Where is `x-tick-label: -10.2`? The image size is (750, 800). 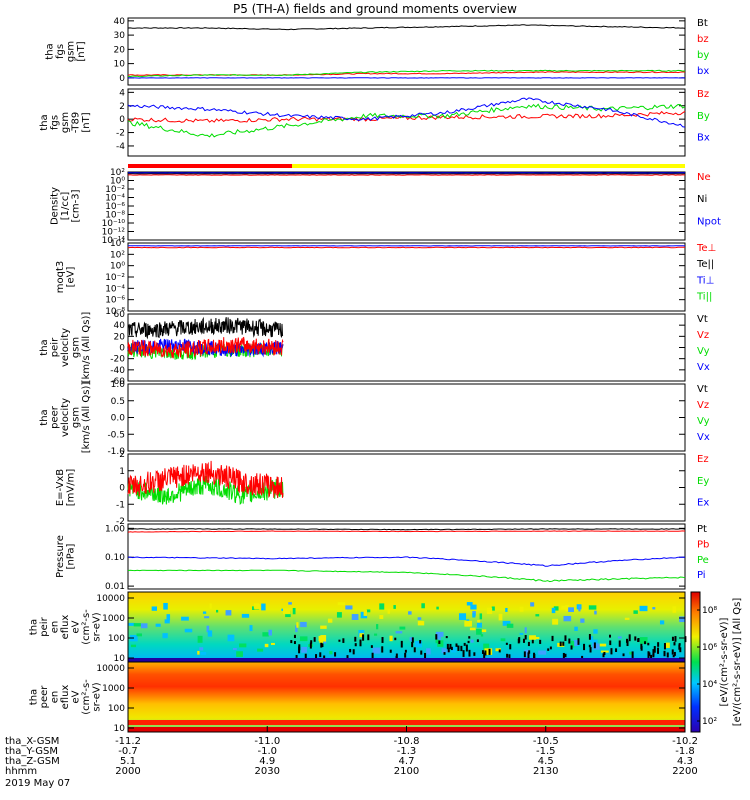
x-tick-label: -10.2 is located at coordinates (685, 741).